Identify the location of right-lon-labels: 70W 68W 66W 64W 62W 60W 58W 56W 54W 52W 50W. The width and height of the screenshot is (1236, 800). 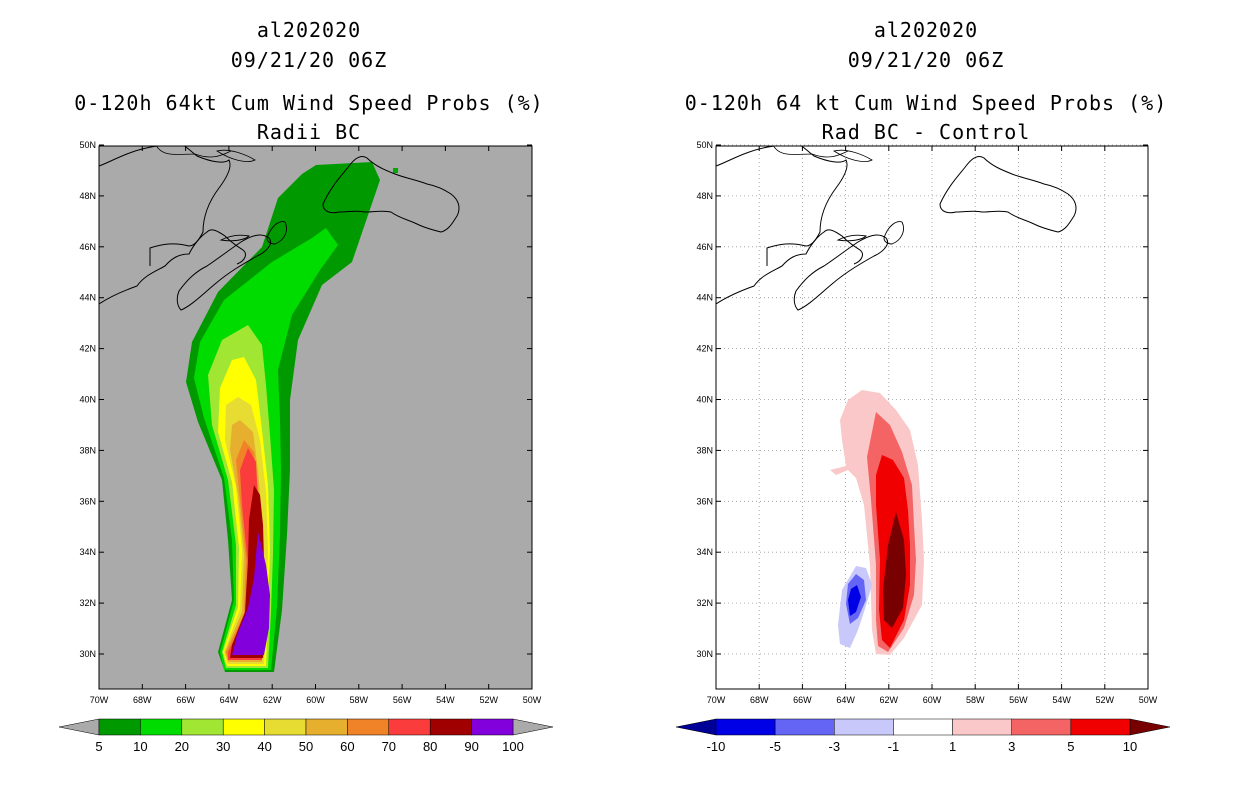
(932, 700).